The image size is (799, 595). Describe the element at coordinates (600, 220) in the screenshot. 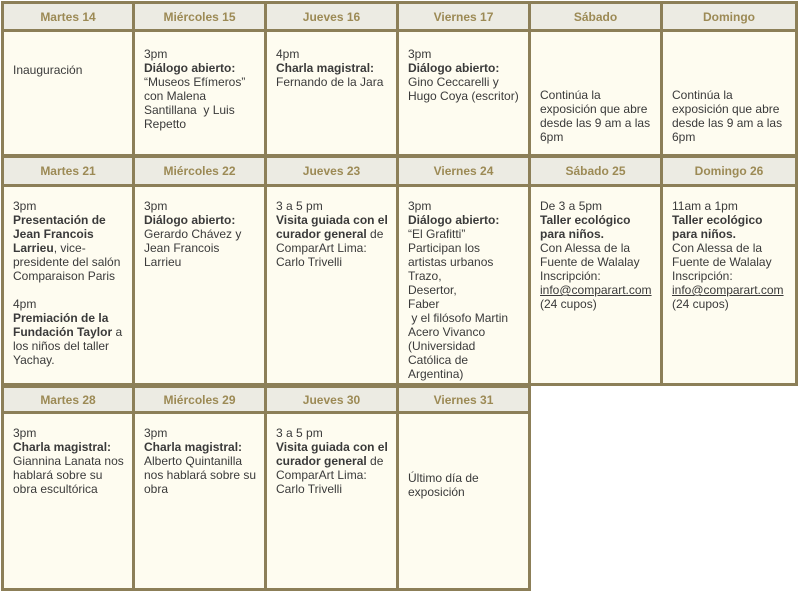

I see `event-line: Taller ecológico` at that location.